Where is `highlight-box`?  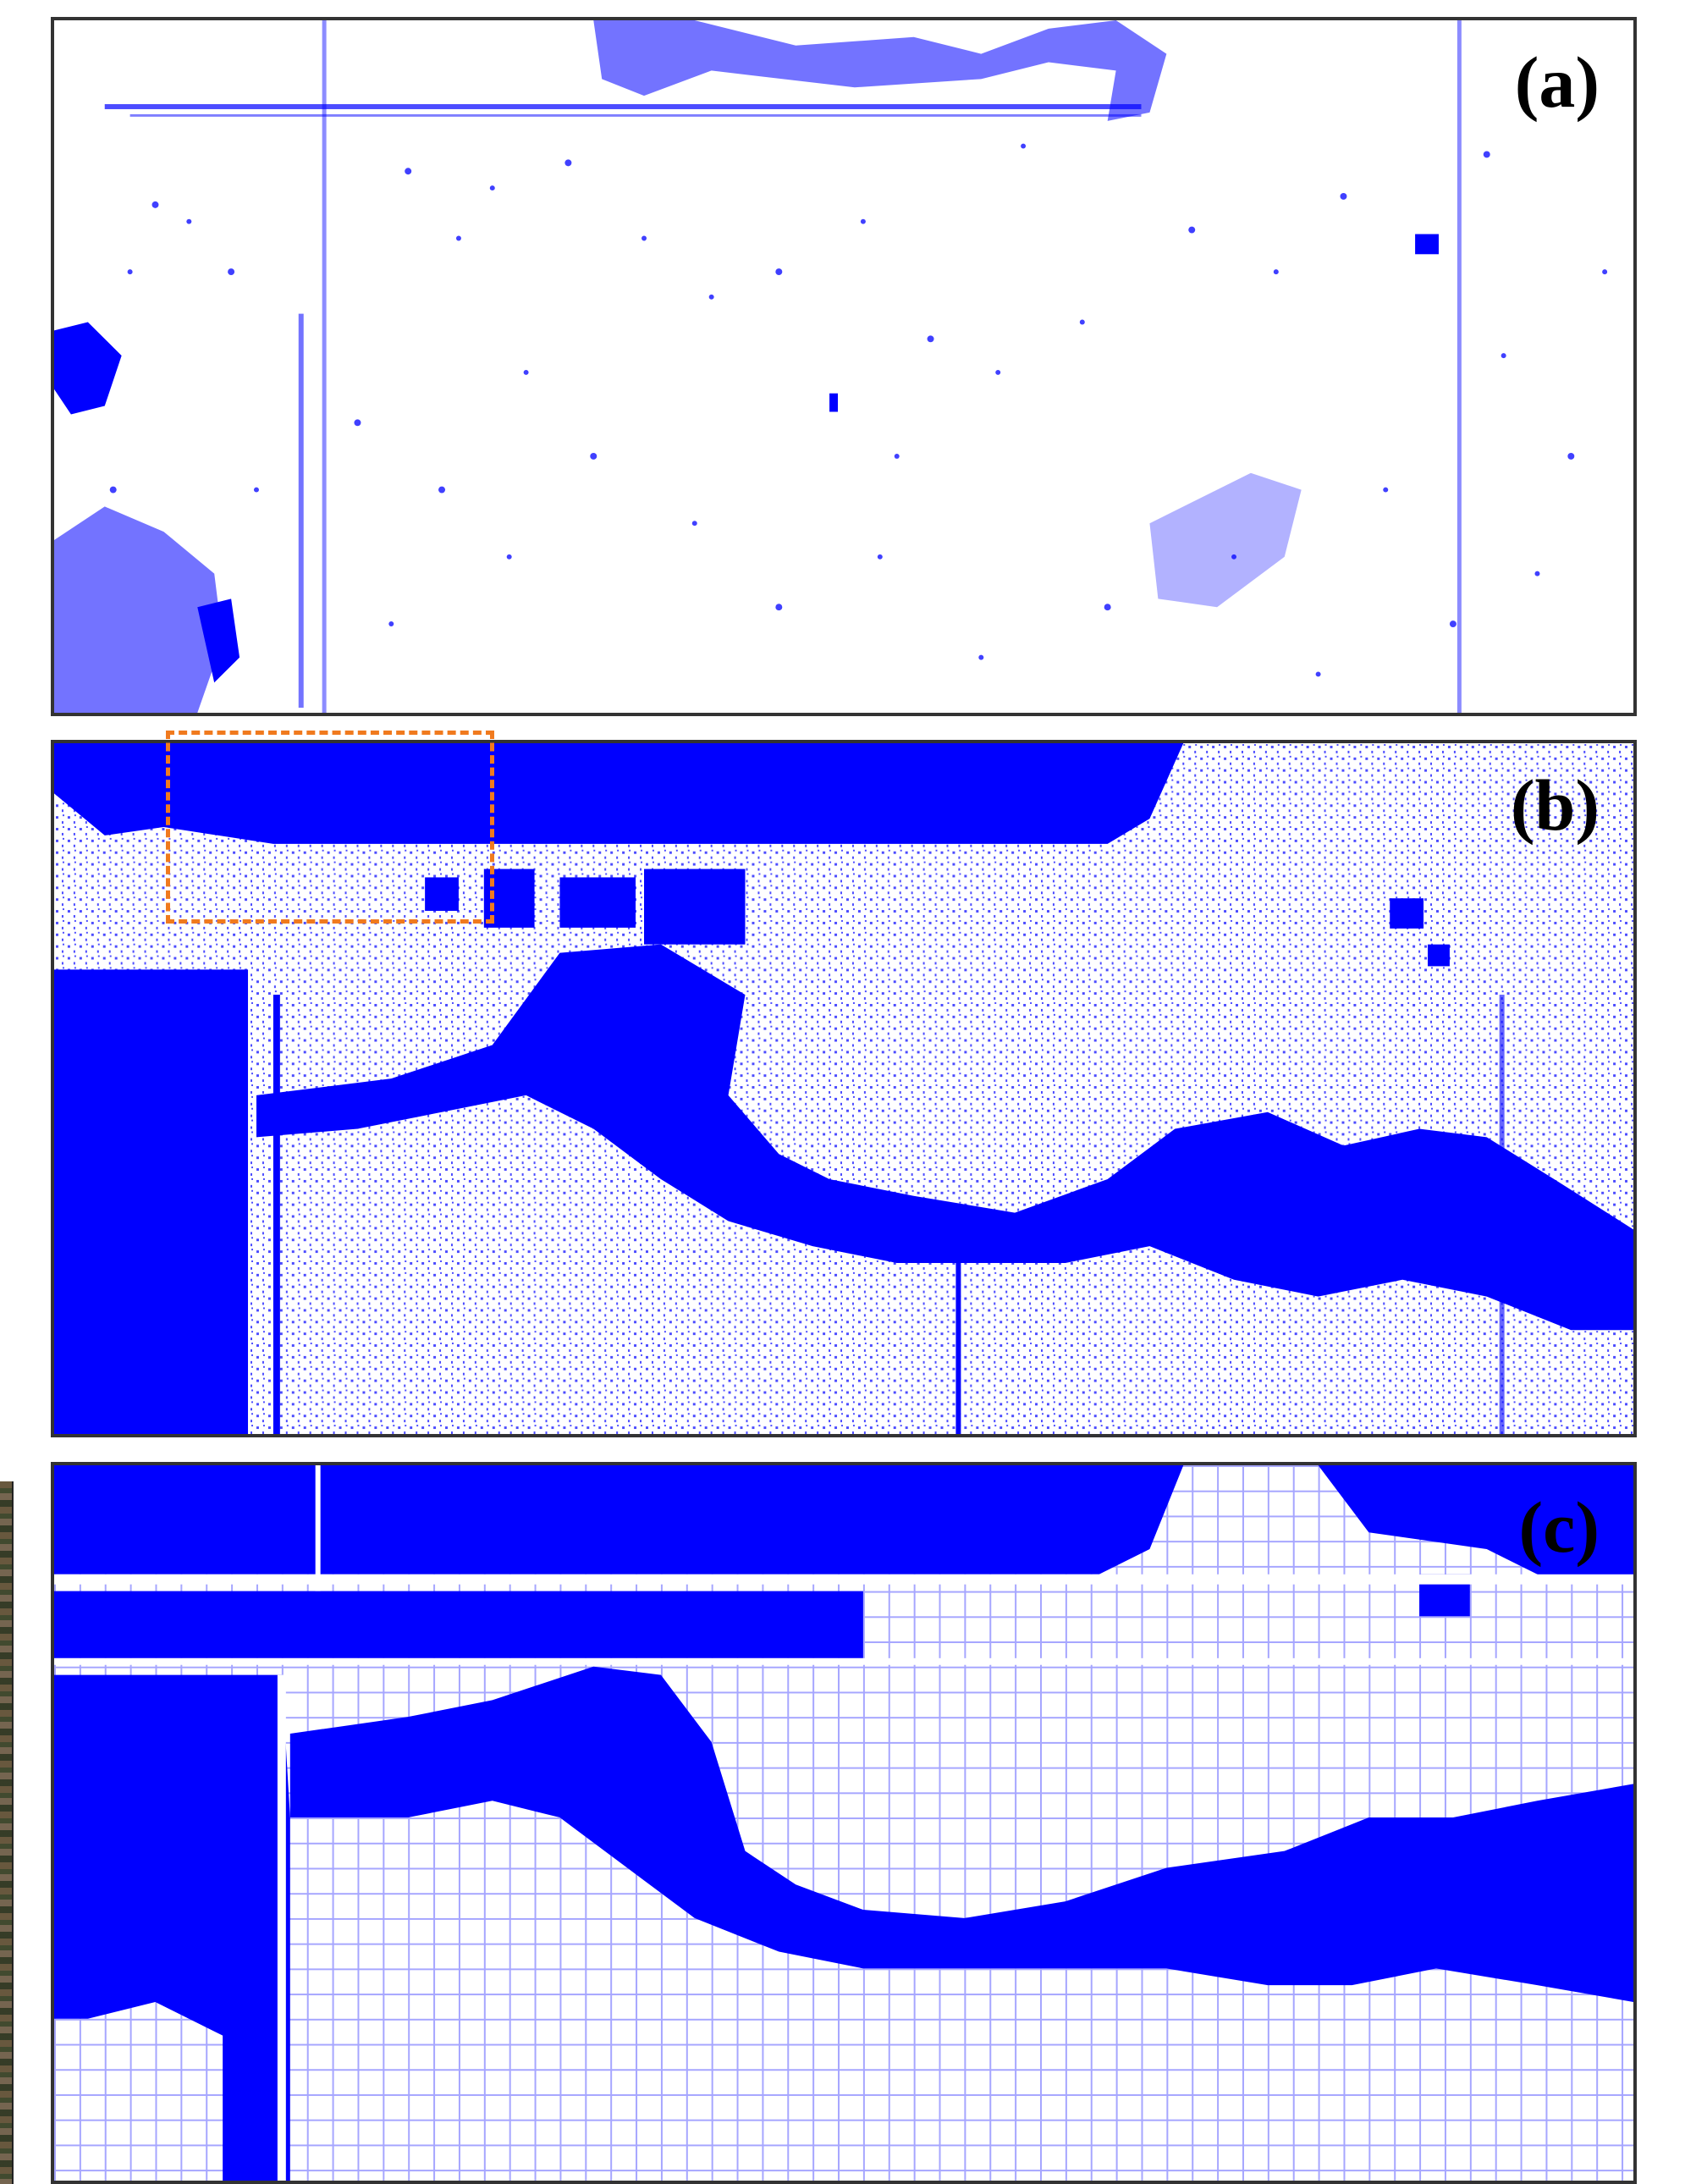
highlight-box is located at coordinates (330, 827).